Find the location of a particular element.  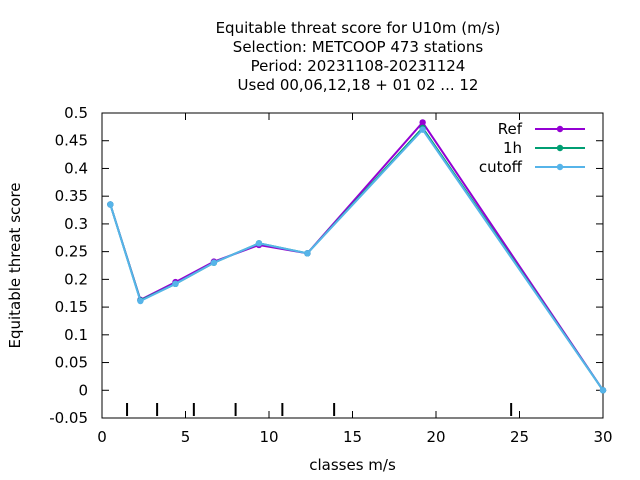

x-tick-label: 10 is located at coordinates (268, 437).